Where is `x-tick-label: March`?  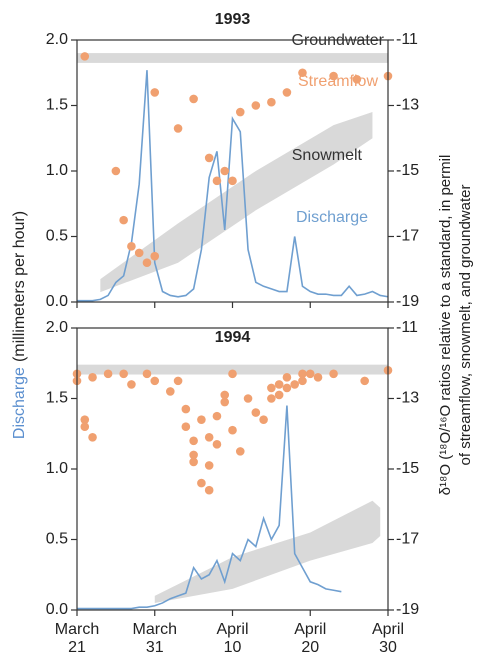 x-tick-label: March is located at coordinates (77, 629).